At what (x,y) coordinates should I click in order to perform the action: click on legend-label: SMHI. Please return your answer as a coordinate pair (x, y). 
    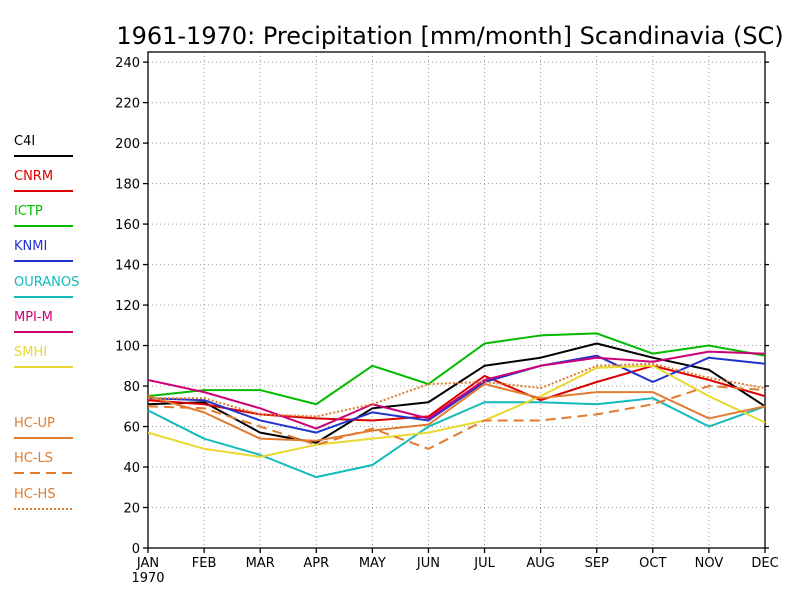
    Looking at the image, I should click on (30, 352).